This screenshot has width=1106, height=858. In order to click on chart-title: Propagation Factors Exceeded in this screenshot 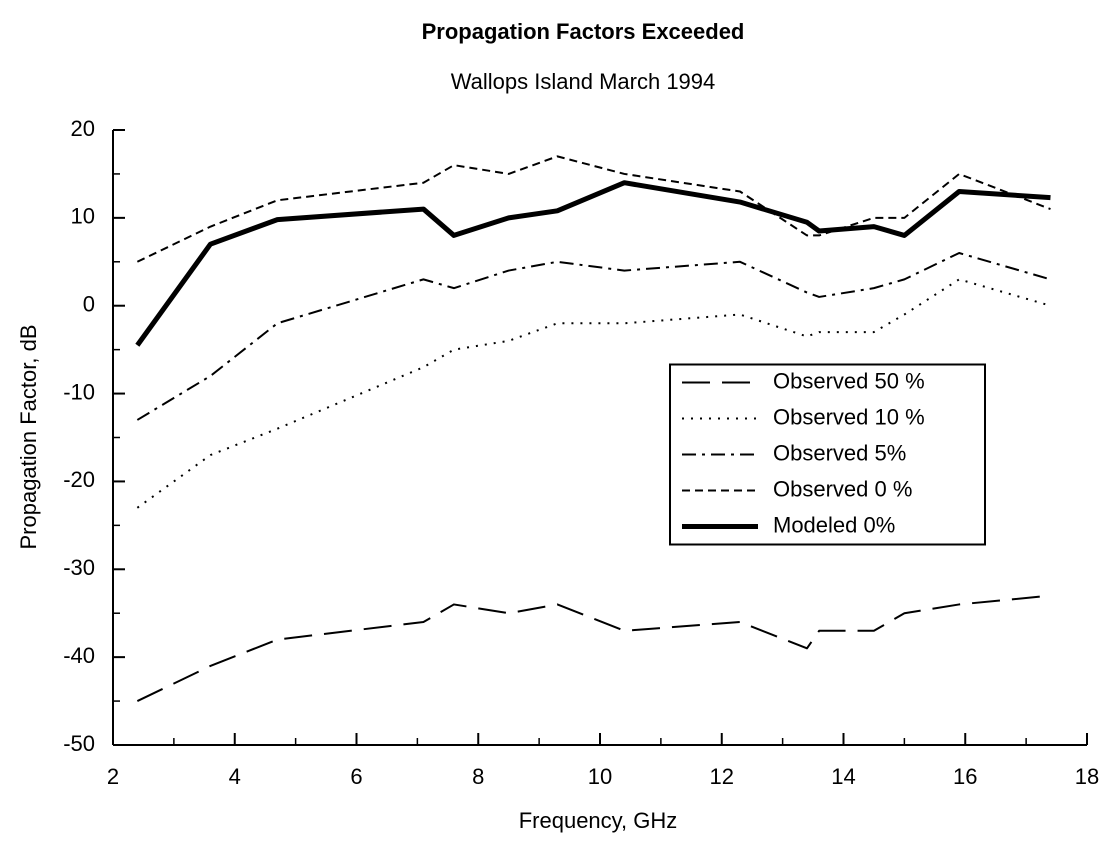, I will do `click(583, 31)`.